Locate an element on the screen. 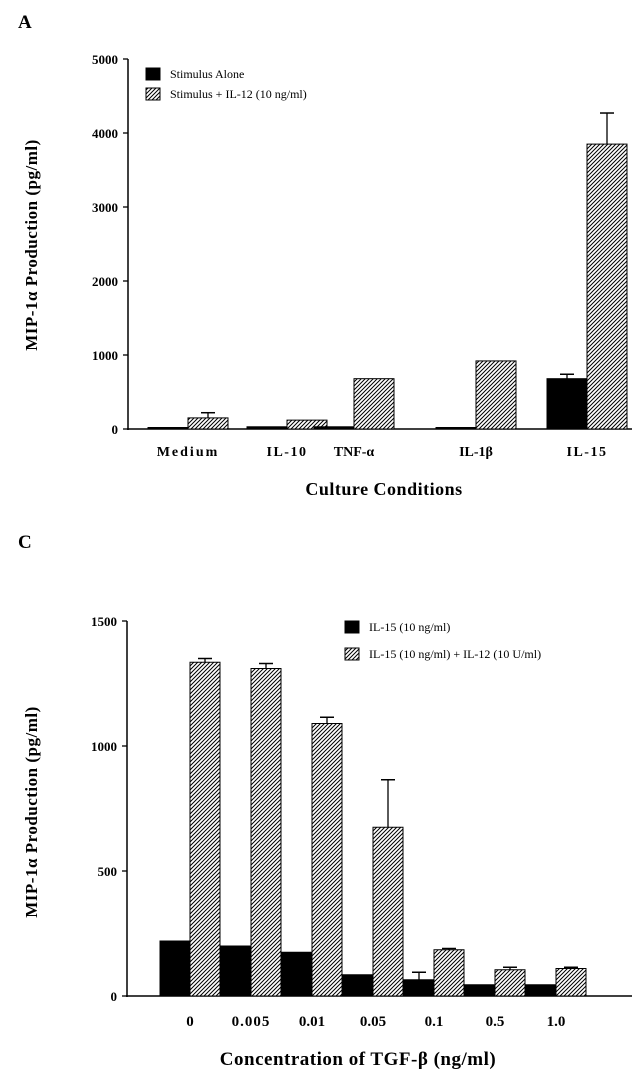 This screenshot has width=638, height=1078. panel-a-x-tick-label: IL-1β is located at coordinates (476, 452).